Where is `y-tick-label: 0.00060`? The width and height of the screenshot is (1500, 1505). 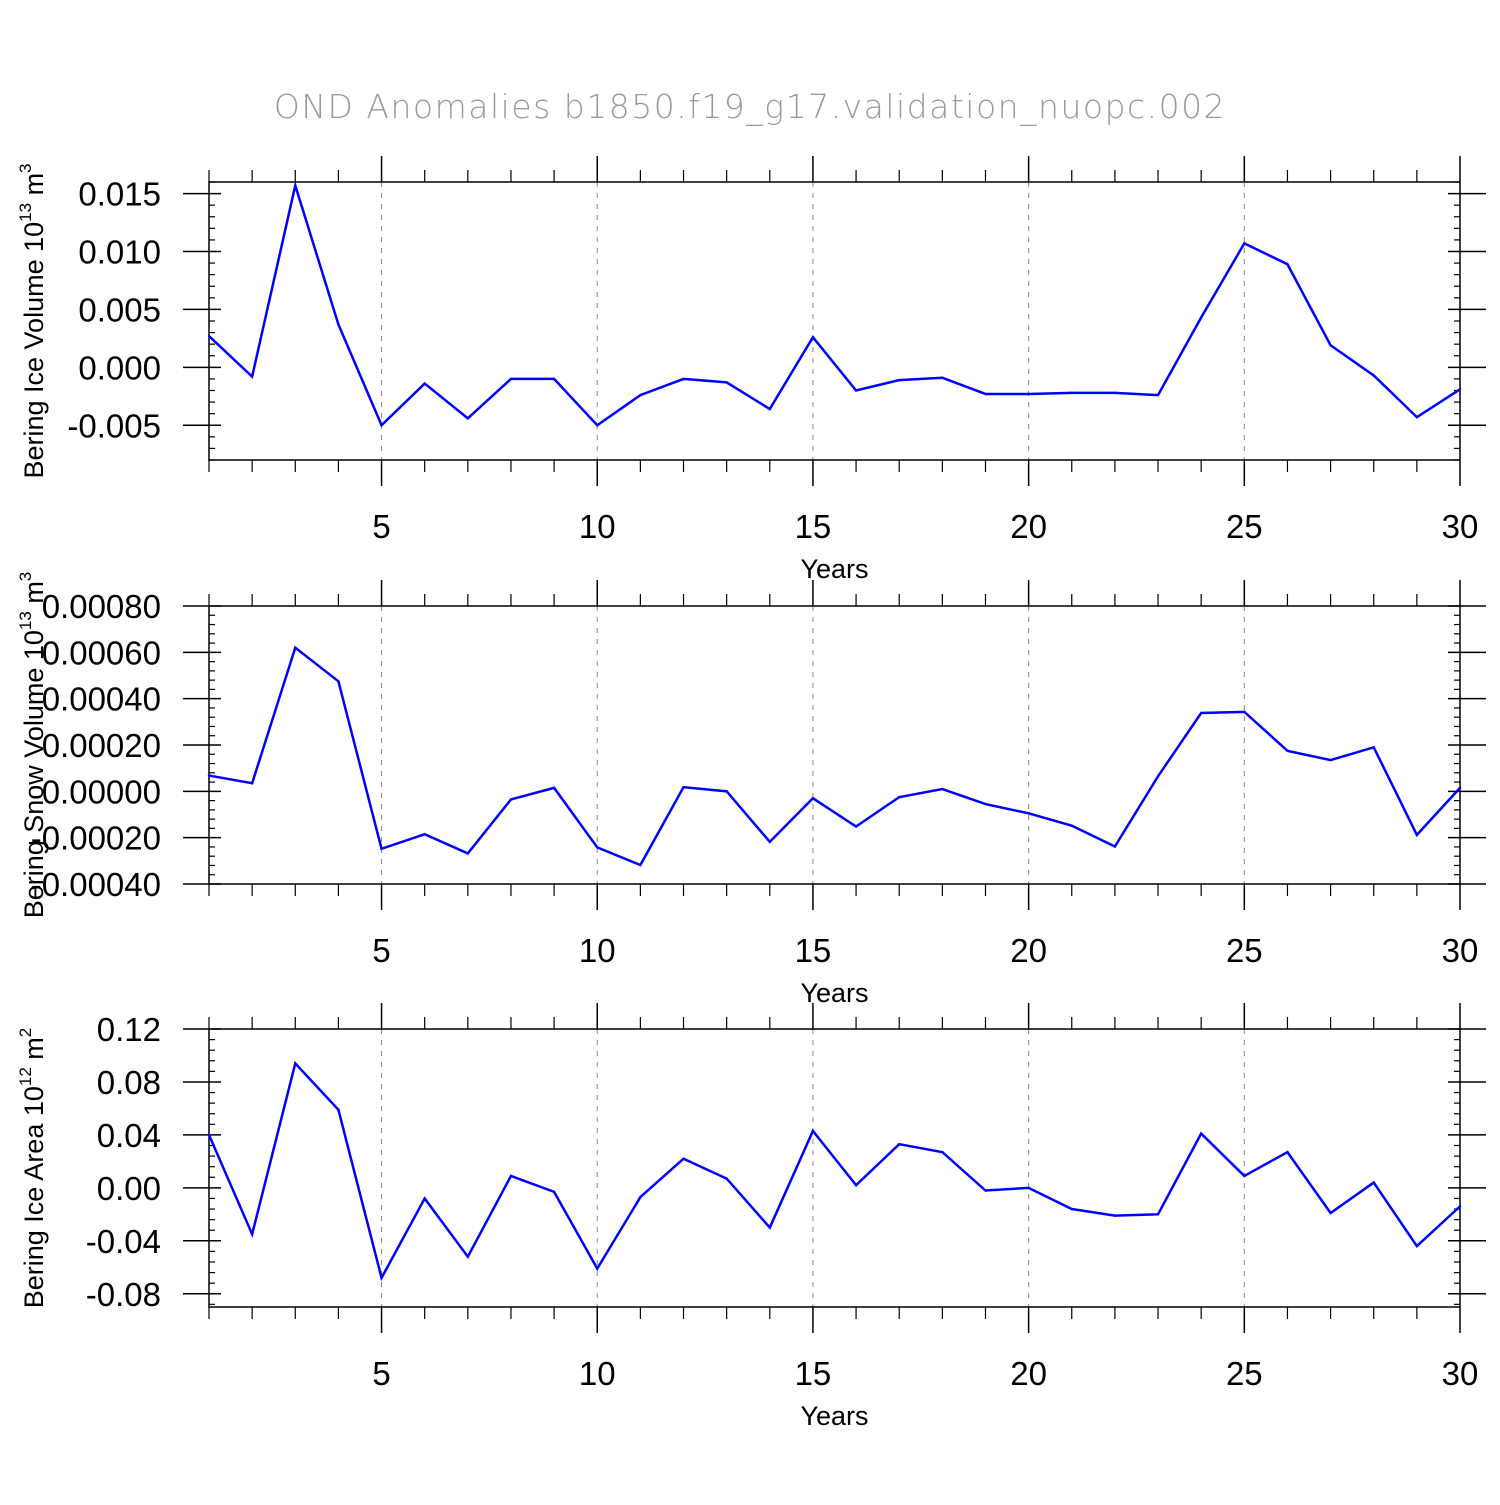 y-tick-label: 0.00060 is located at coordinates (101, 652).